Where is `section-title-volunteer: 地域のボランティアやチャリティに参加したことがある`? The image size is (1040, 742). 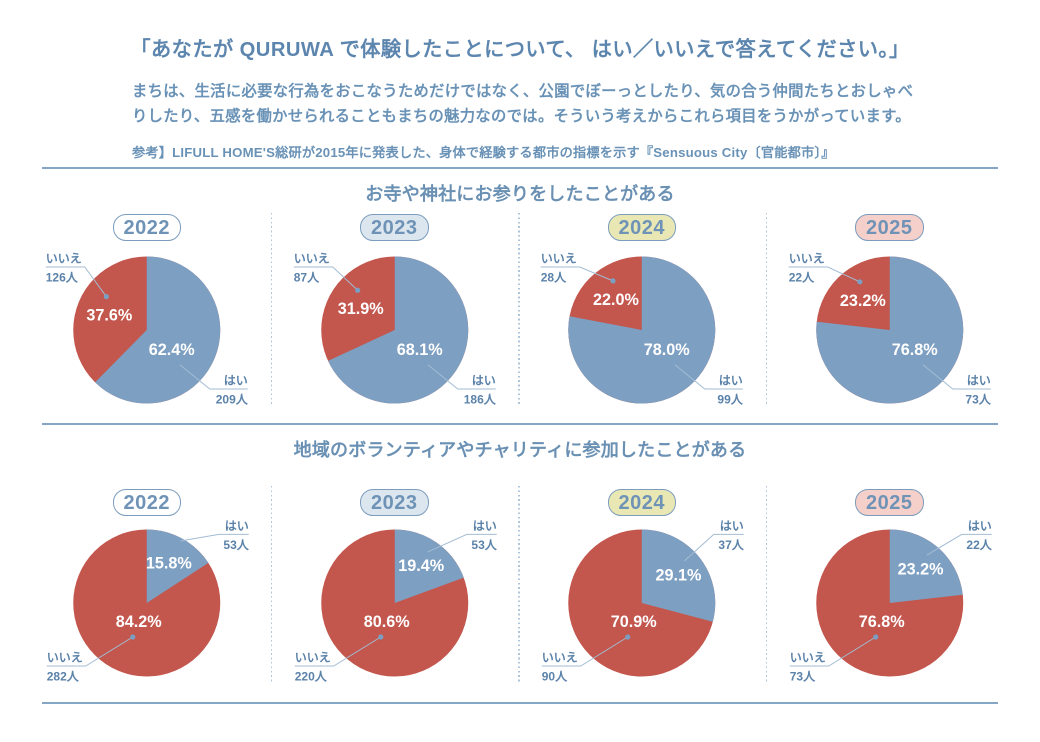
section-title-volunteer: 地域のボランティアやチャリティに参加したことがある is located at coordinates (520, 450).